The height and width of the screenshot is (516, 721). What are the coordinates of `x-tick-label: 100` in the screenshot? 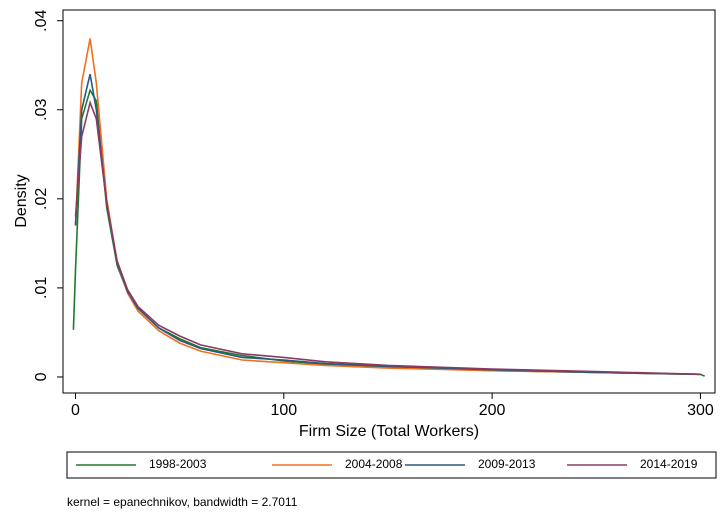 It's located at (283, 410).